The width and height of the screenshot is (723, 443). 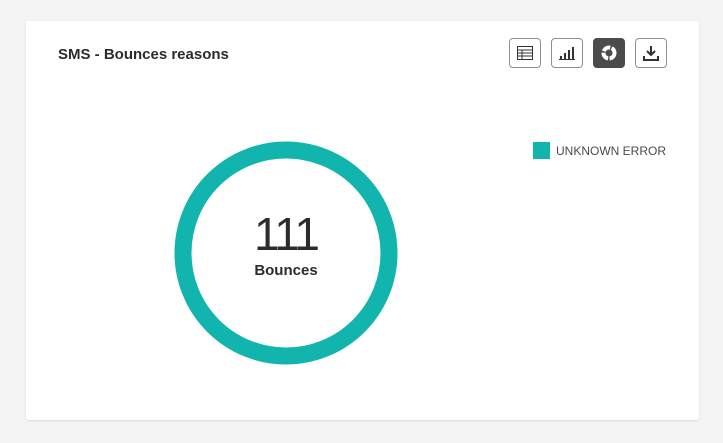 I want to click on center-label: Bounces, so click(x=286, y=270).